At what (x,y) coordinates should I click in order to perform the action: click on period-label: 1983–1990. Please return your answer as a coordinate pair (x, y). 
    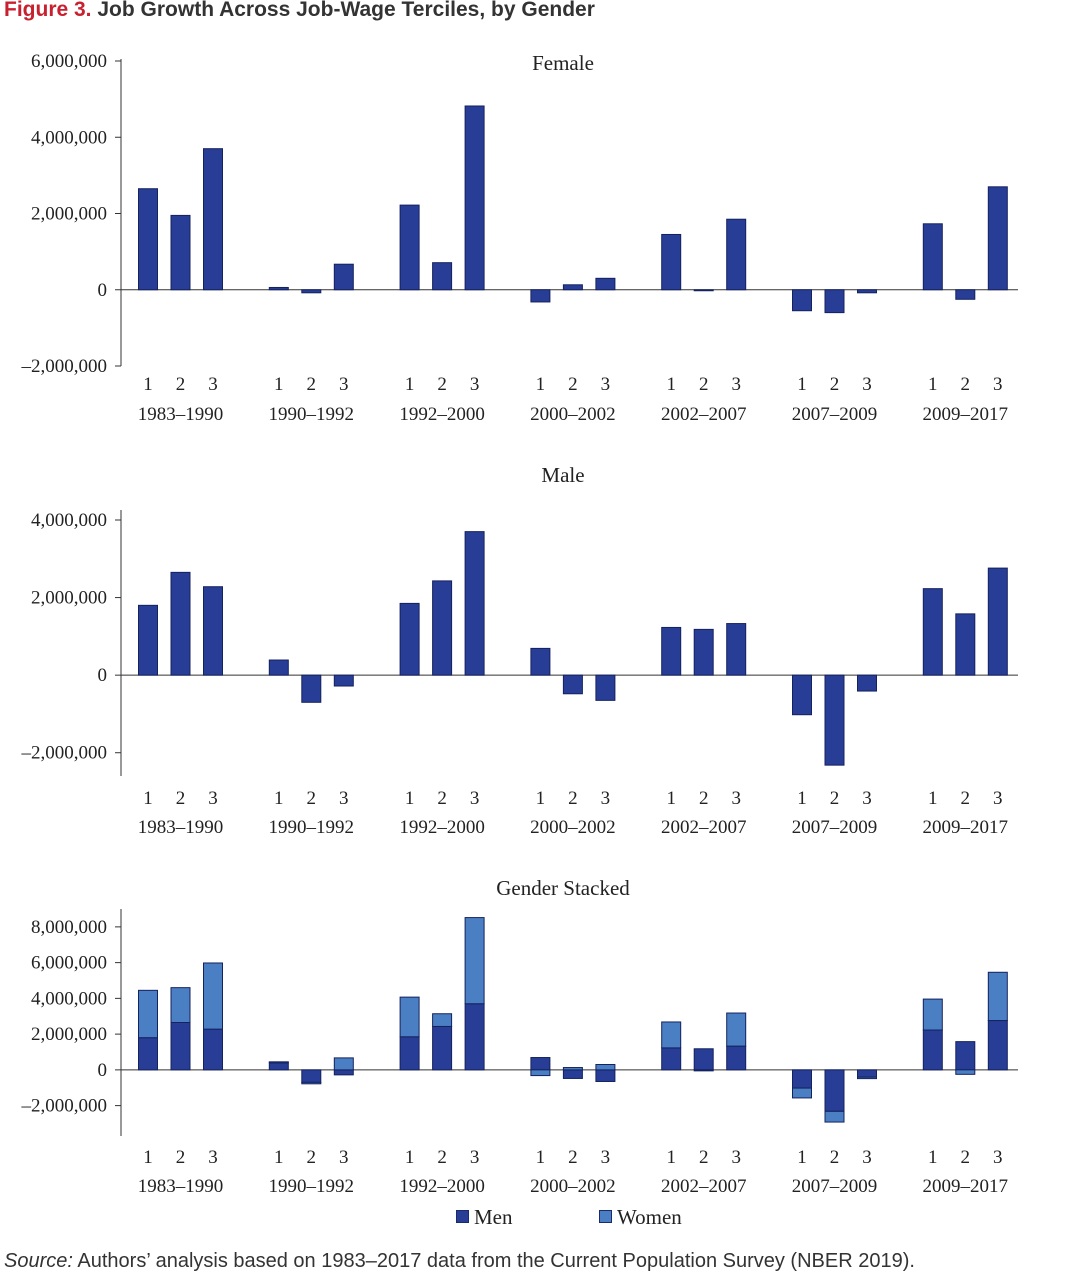
    Looking at the image, I should click on (181, 414).